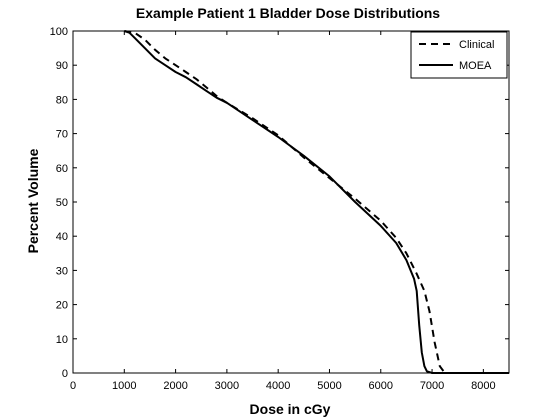 Image resolution: width=560 pixels, height=420 pixels. What do you see at coordinates (278, 386) in the screenshot?
I see `x-tick-label: 4000` at bounding box center [278, 386].